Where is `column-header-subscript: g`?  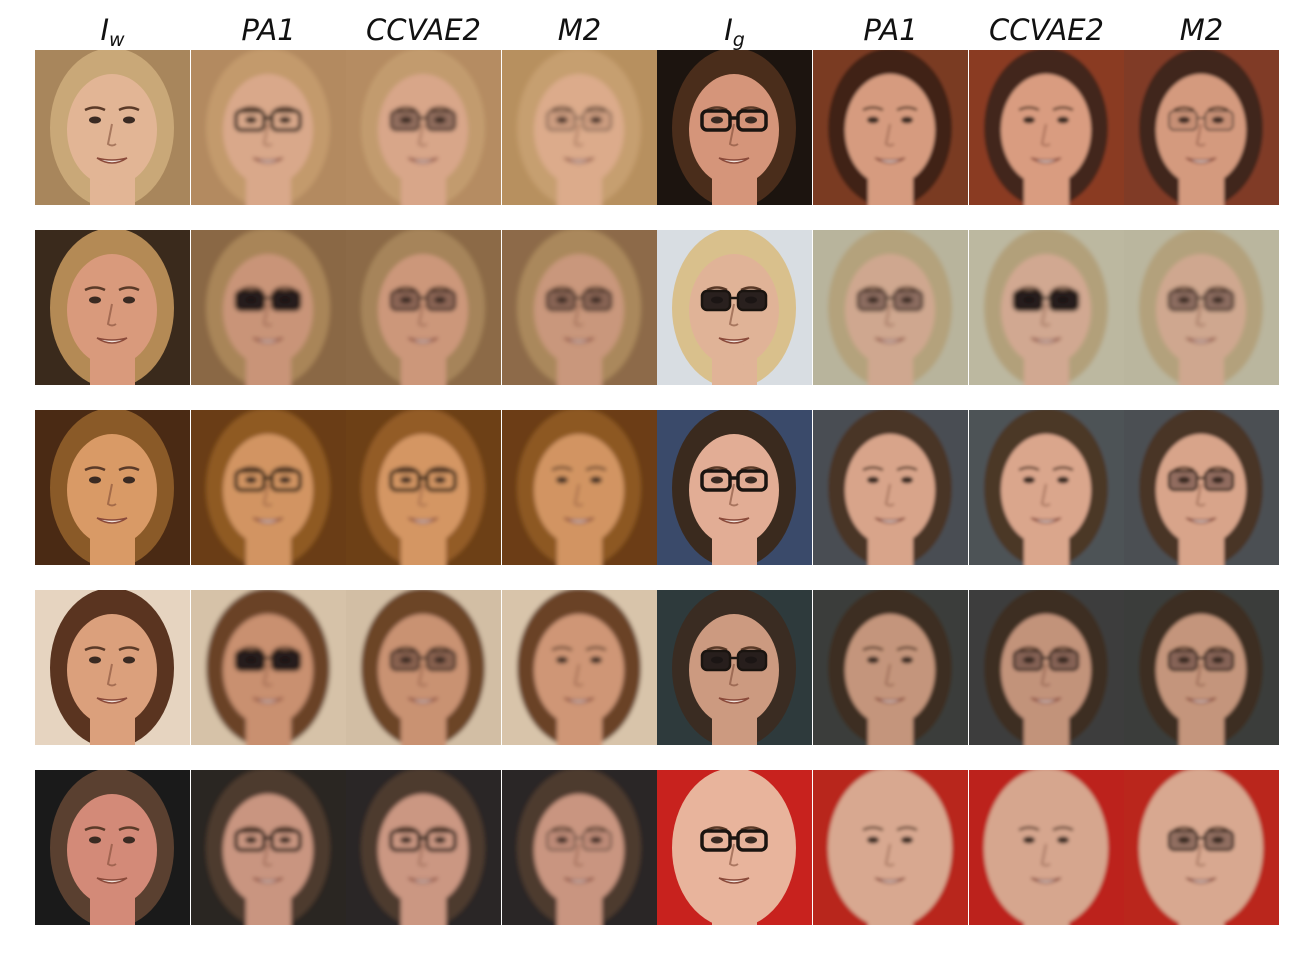 column-header-subscript: g is located at coordinates (738, 40).